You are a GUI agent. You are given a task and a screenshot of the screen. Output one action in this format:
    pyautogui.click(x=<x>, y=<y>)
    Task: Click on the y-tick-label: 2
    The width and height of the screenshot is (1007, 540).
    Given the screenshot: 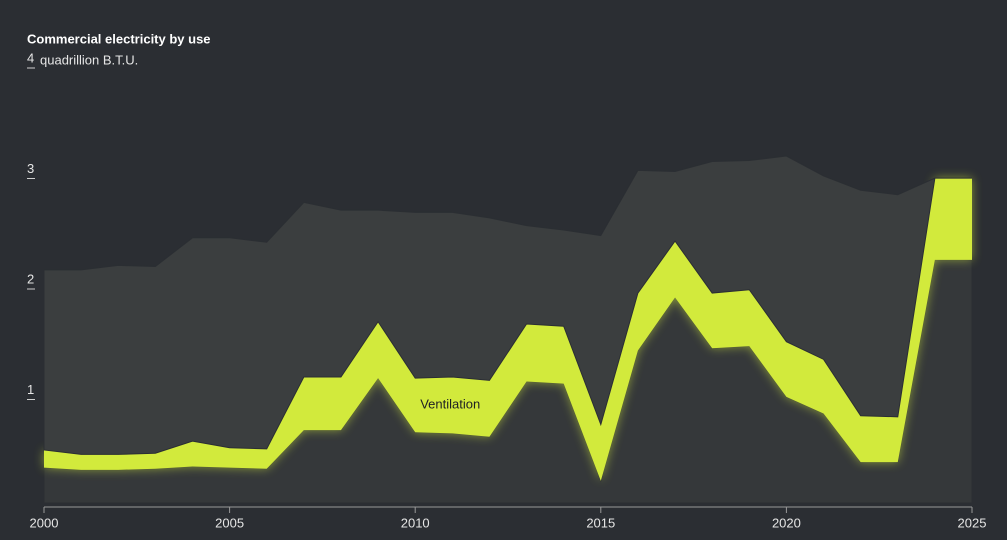 What is the action you would take?
    pyautogui.click(x=30, y=278)
    